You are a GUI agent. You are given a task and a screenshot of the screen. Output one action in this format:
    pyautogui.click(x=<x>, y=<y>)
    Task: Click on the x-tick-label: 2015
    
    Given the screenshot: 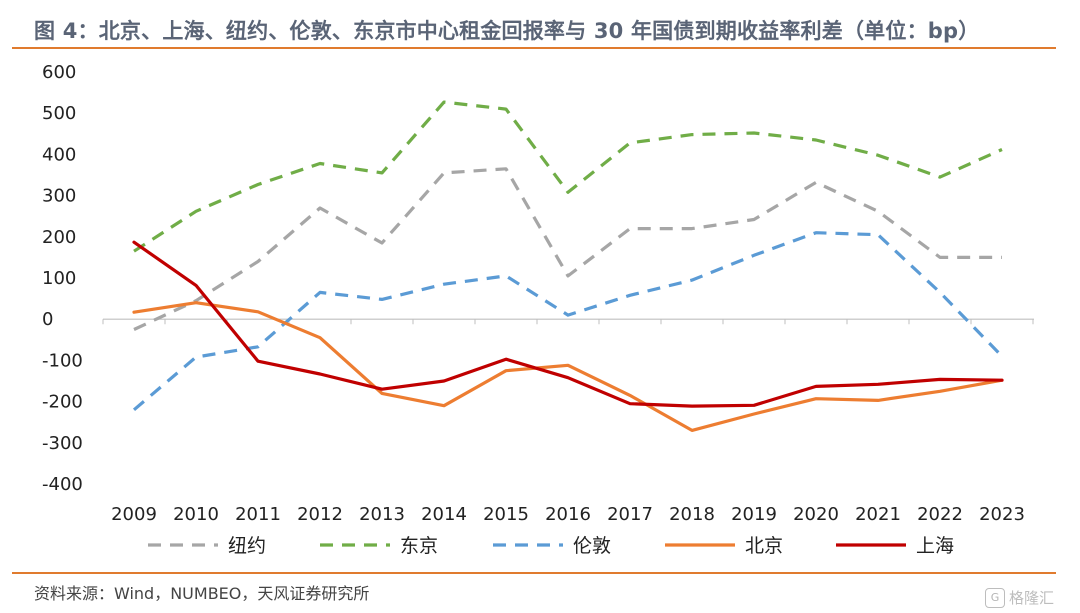 What is the action you would take?
    pyautogui.click(x=506, y=514)
    